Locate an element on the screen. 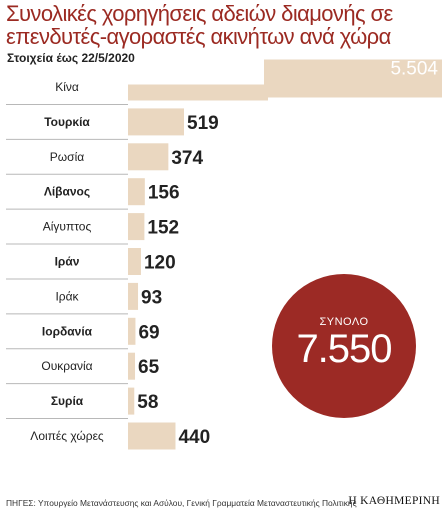  category-label: Λοιπές χώρες is located at coordinates (67, 436).